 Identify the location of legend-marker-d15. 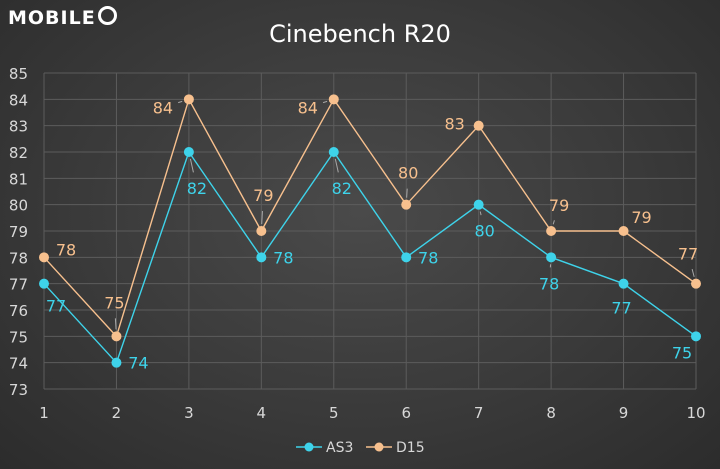
(379, 447).